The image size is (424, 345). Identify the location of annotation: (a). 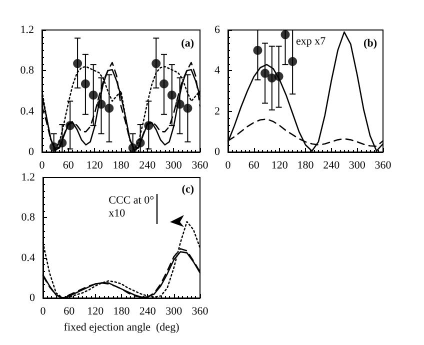
(187, 44).